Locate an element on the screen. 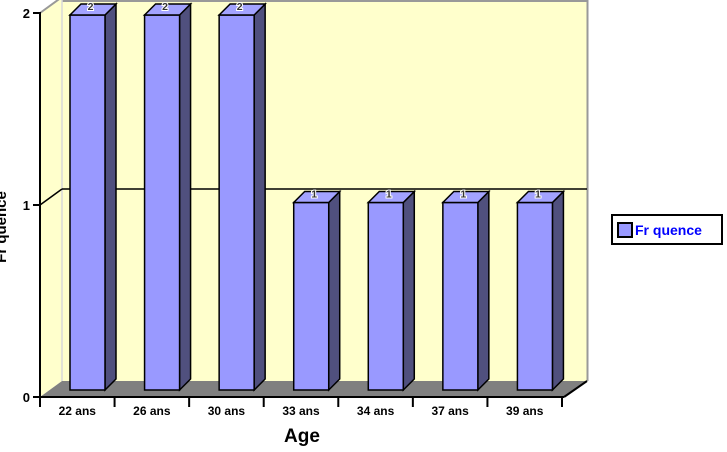 This screenshot has width=727, height=452. legend: Fr quence is located at coordinates (667, 229).